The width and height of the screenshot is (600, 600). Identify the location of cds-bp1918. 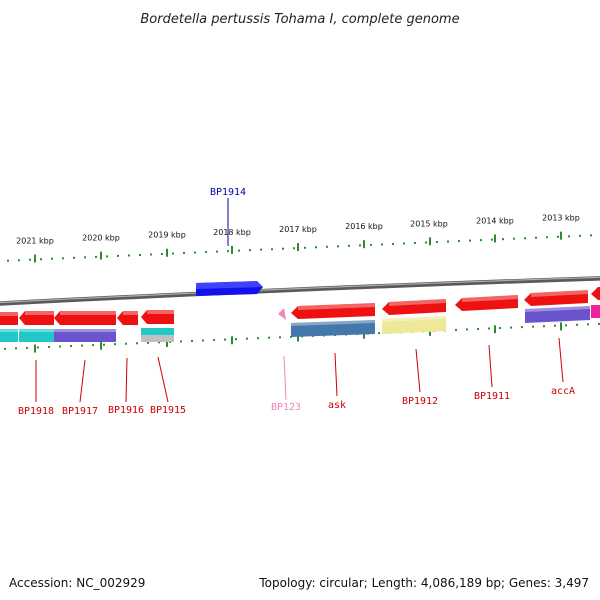
(9, 335).